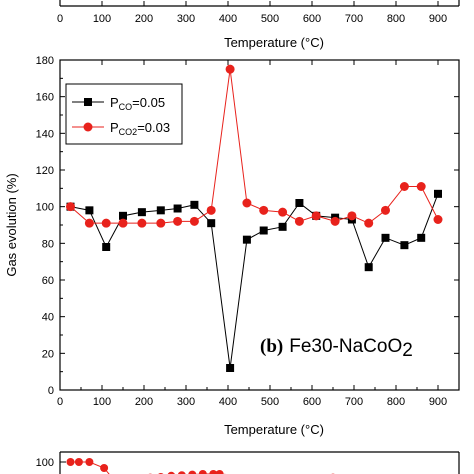  I want to click on panel-b-x-axis-title: Temperature (°C), so click(274, 429).